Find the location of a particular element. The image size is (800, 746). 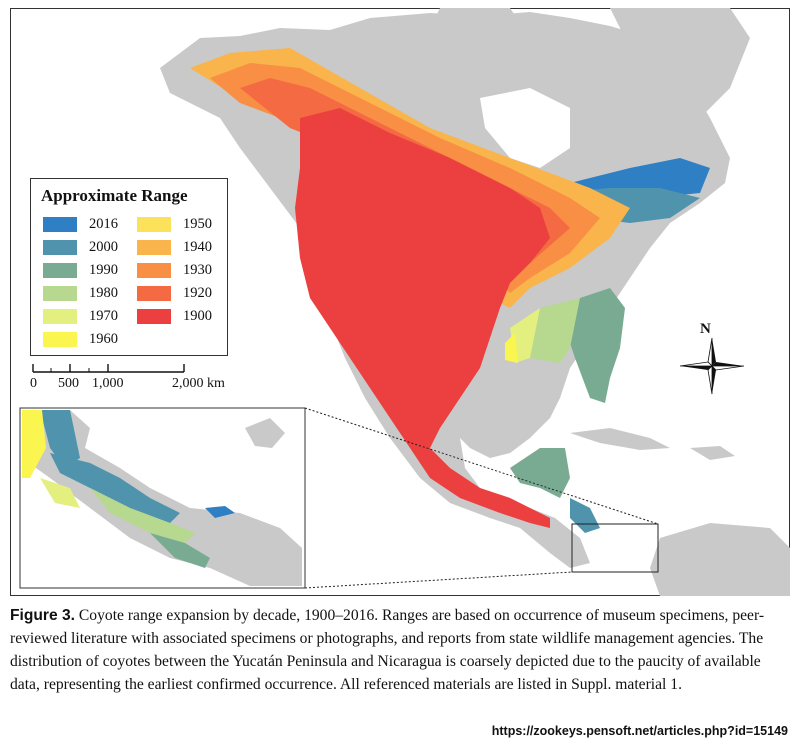

legend-label: 1970 is located at coordinates (103, 315).